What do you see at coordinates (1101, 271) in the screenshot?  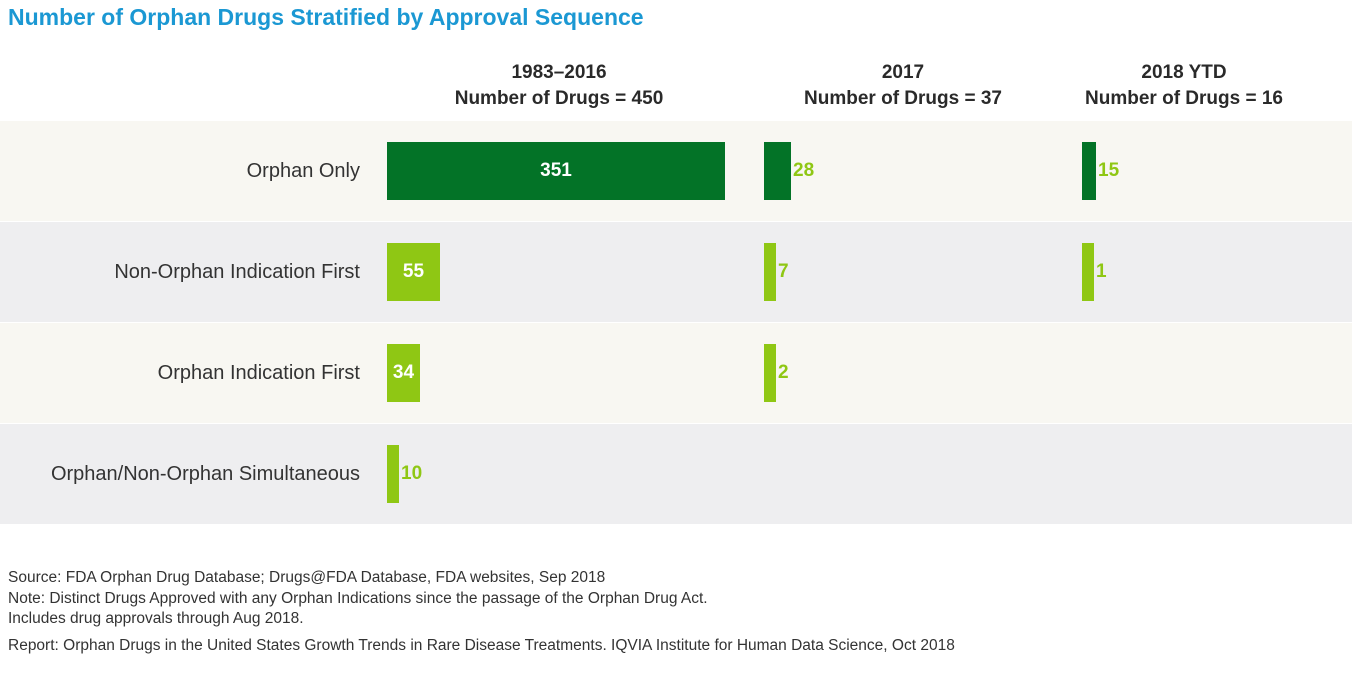 I see `bar-value-label: 1` at bounding box center [1101, 271].